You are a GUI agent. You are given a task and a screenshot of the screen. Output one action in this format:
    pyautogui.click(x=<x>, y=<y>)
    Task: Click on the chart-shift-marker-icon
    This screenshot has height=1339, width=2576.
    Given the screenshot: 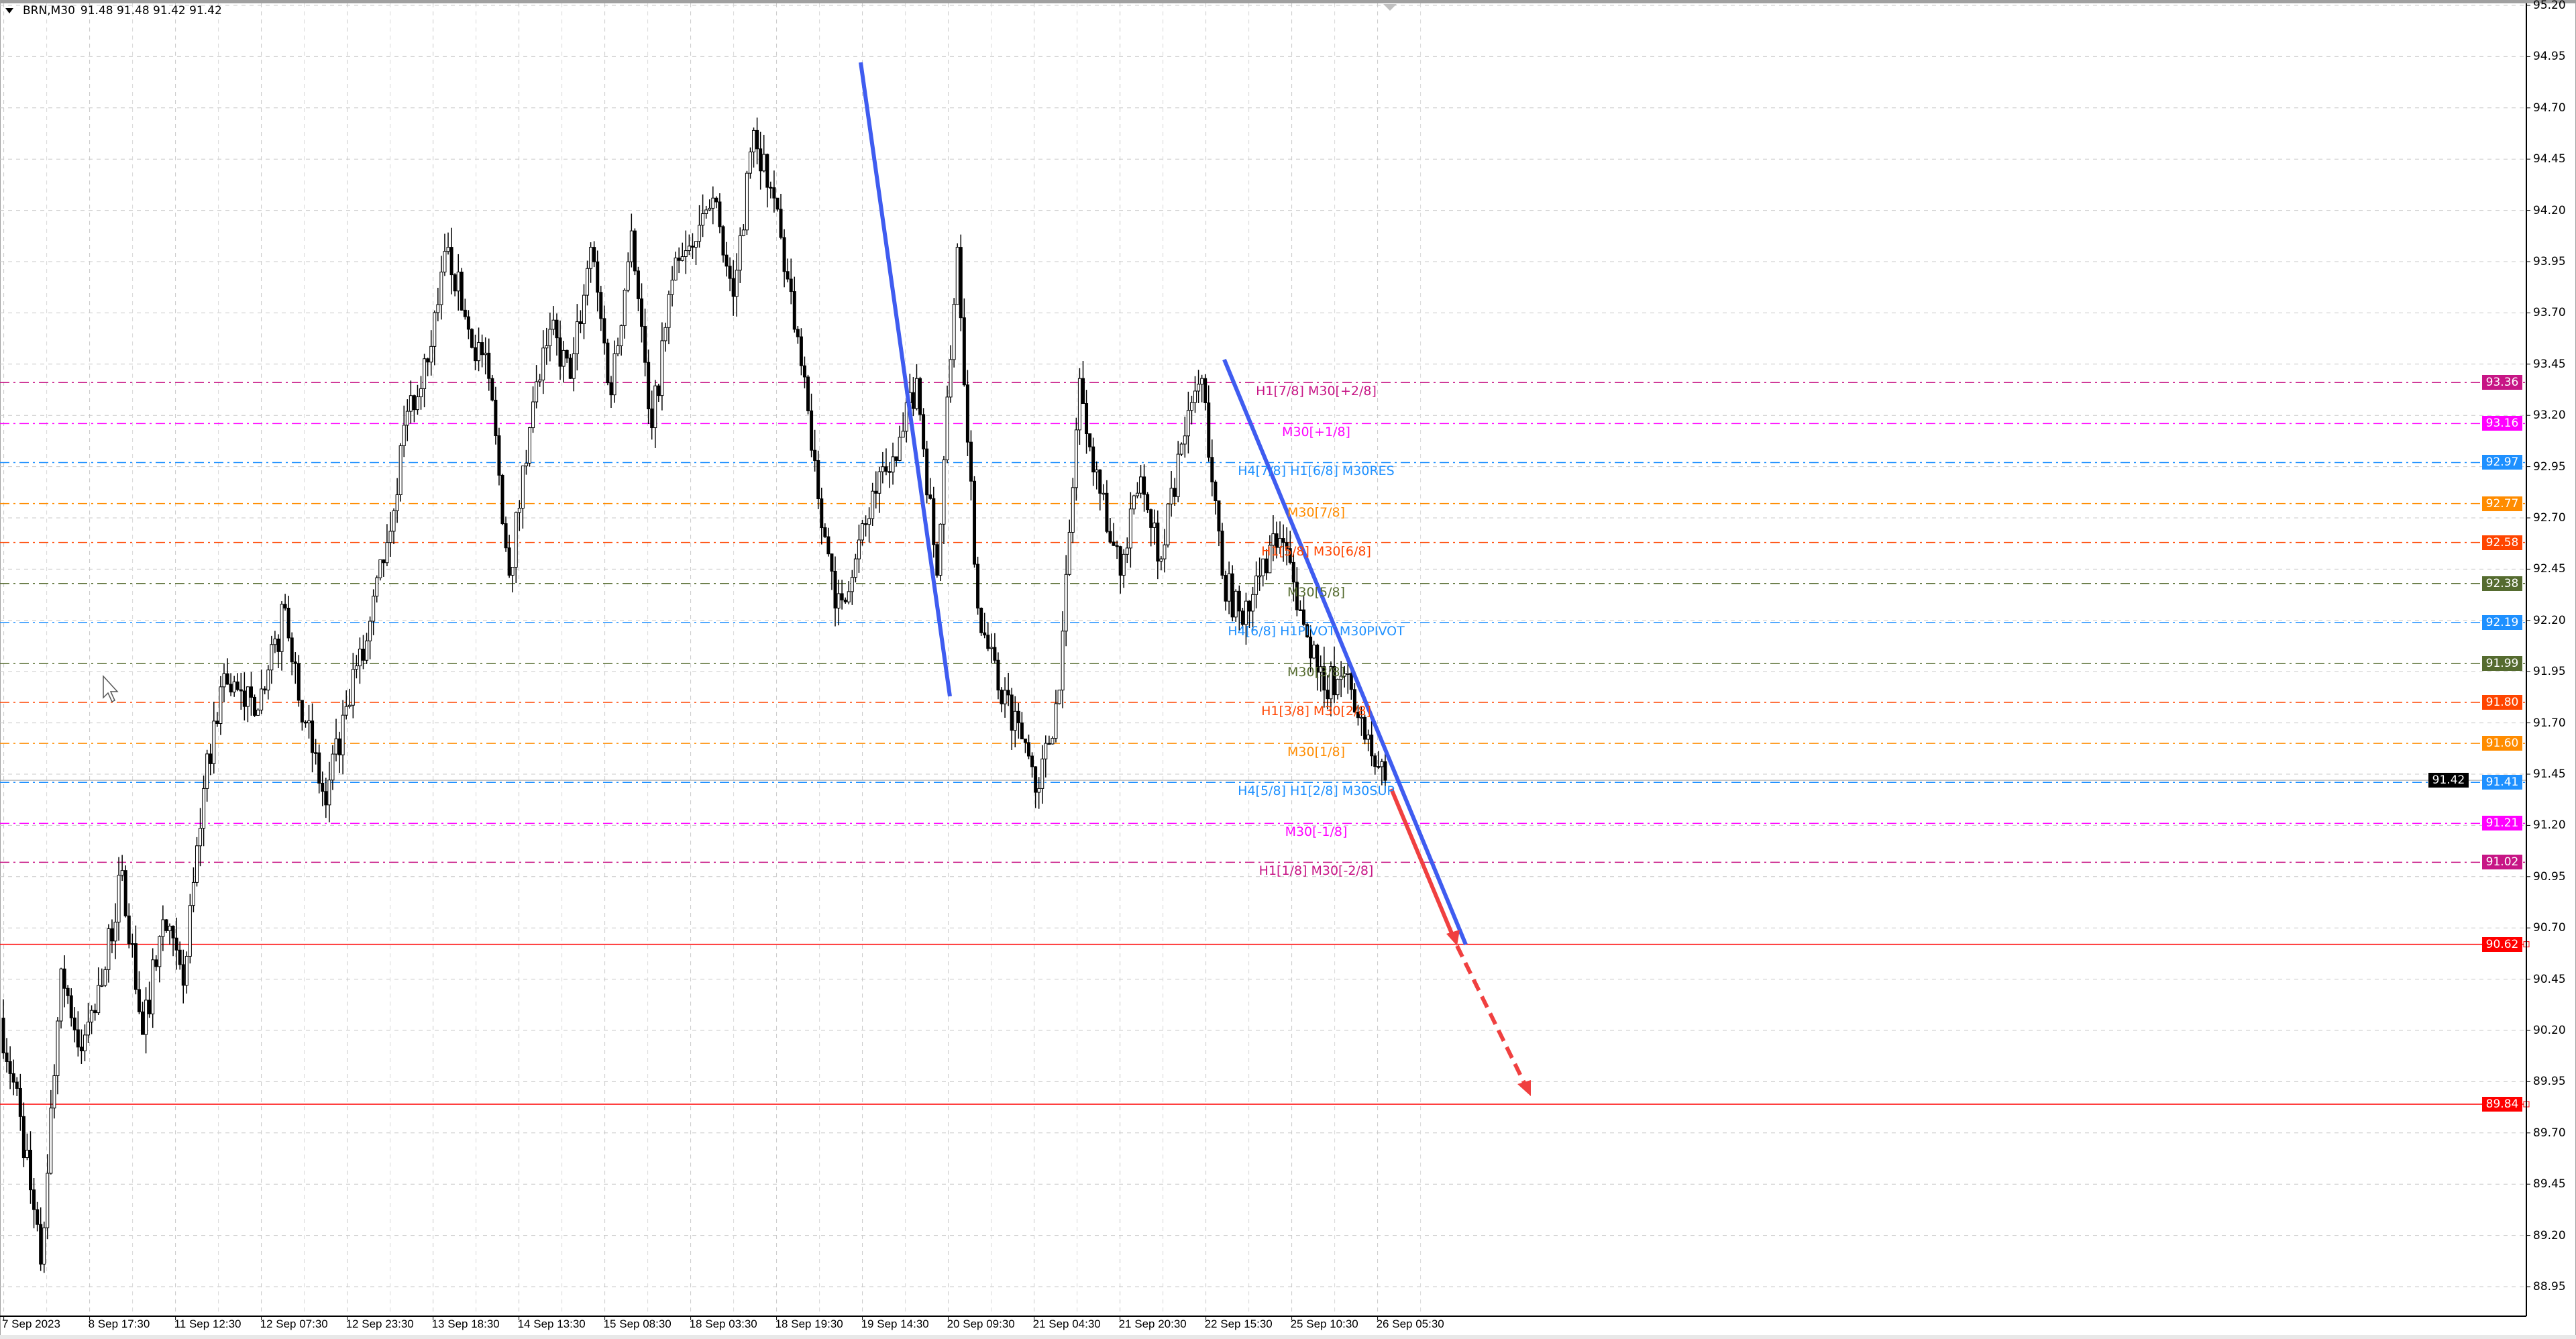 What is the action you would take?
    pyautogui.click(x=1390, y=7)
    